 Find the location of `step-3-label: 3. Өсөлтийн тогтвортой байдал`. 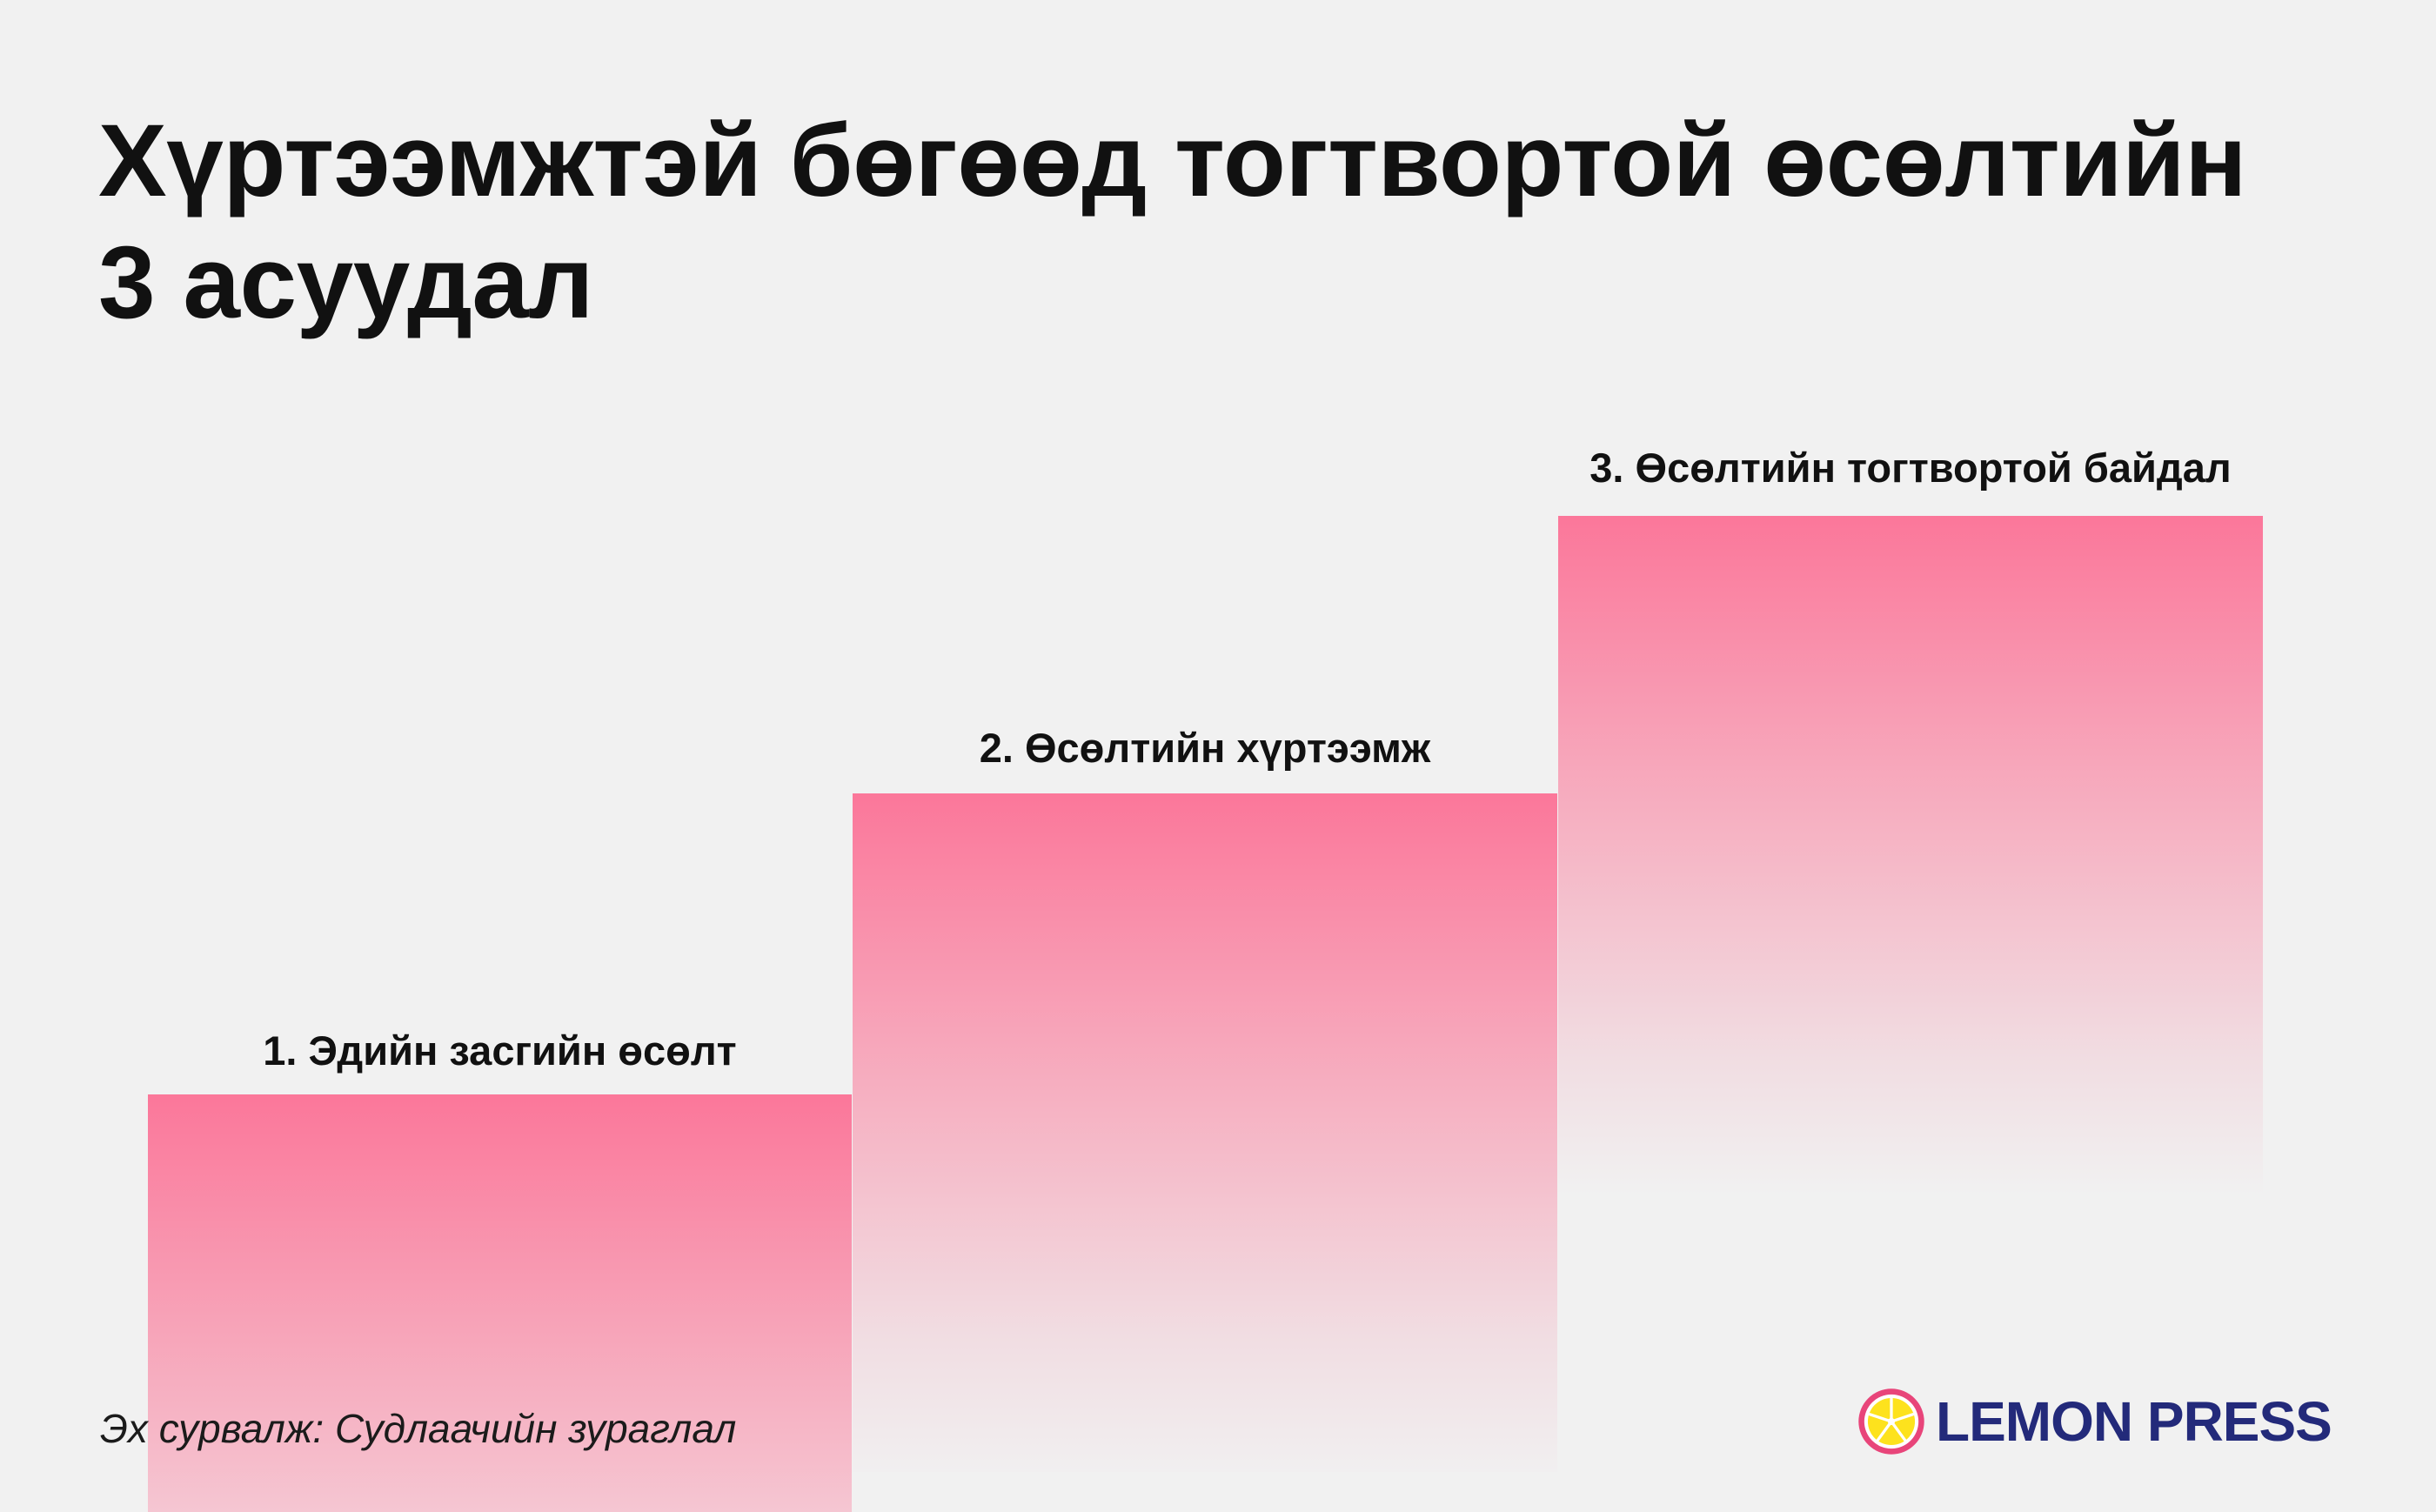

step-3-label: 3. Өсөлтийн тогтвортой байдал is located at coordinates (1910, 468).